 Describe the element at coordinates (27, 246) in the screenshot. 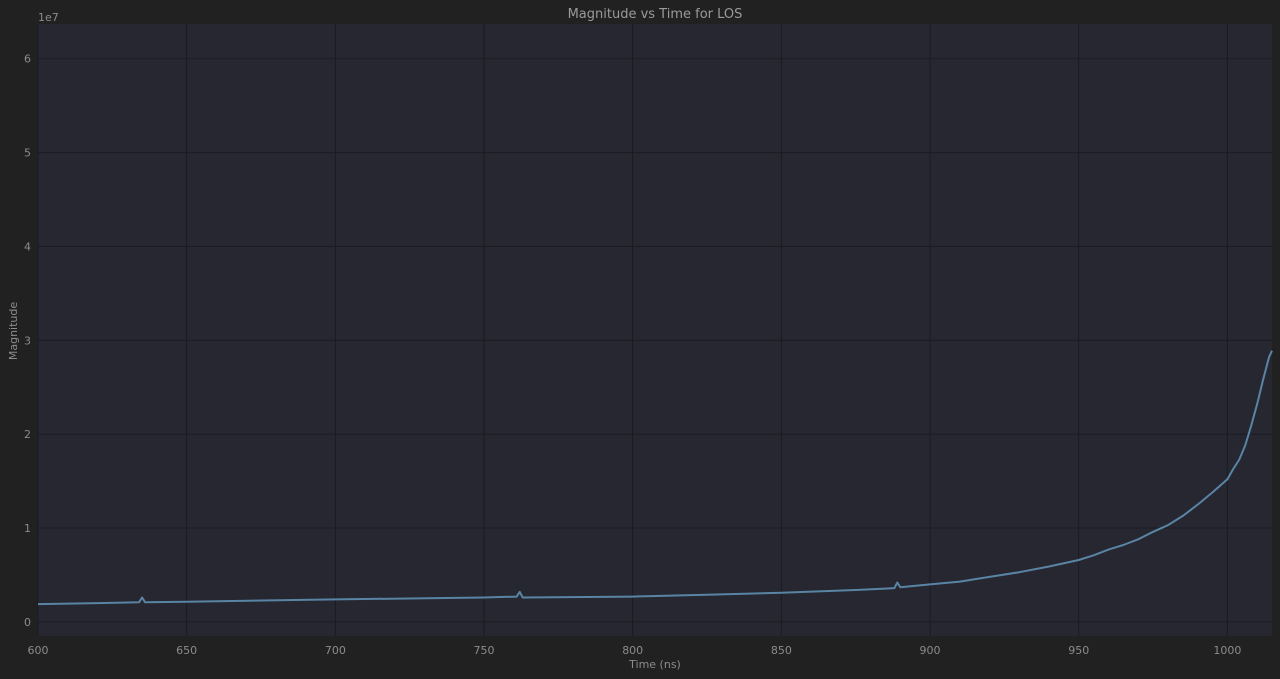

I see `y-tick-label: 4` at that location.